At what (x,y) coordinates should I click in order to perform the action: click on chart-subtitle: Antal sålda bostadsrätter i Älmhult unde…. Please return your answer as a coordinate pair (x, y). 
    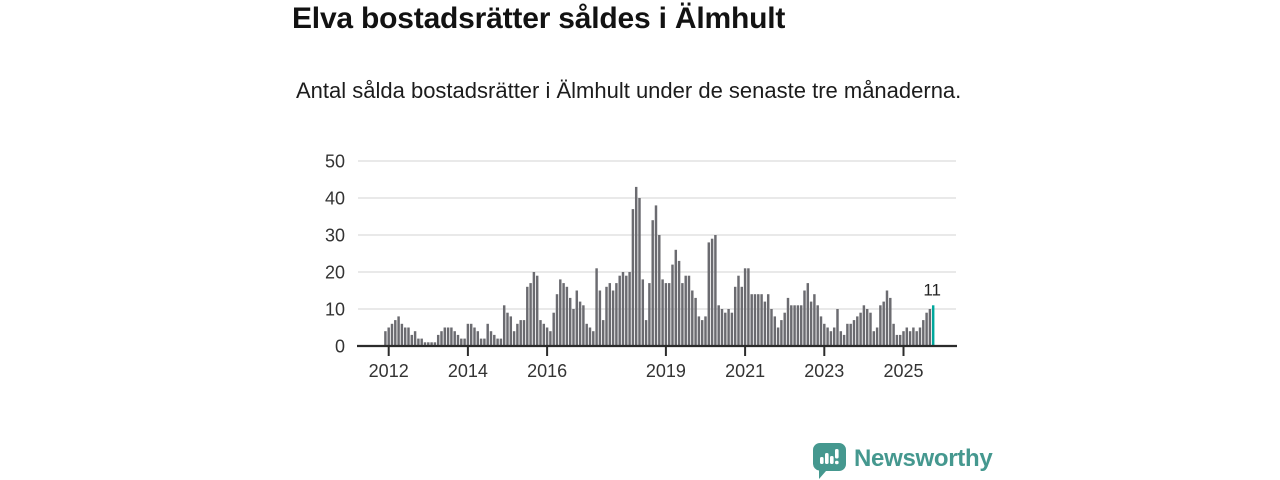
    Looking at the image, I should click on (629, 90).